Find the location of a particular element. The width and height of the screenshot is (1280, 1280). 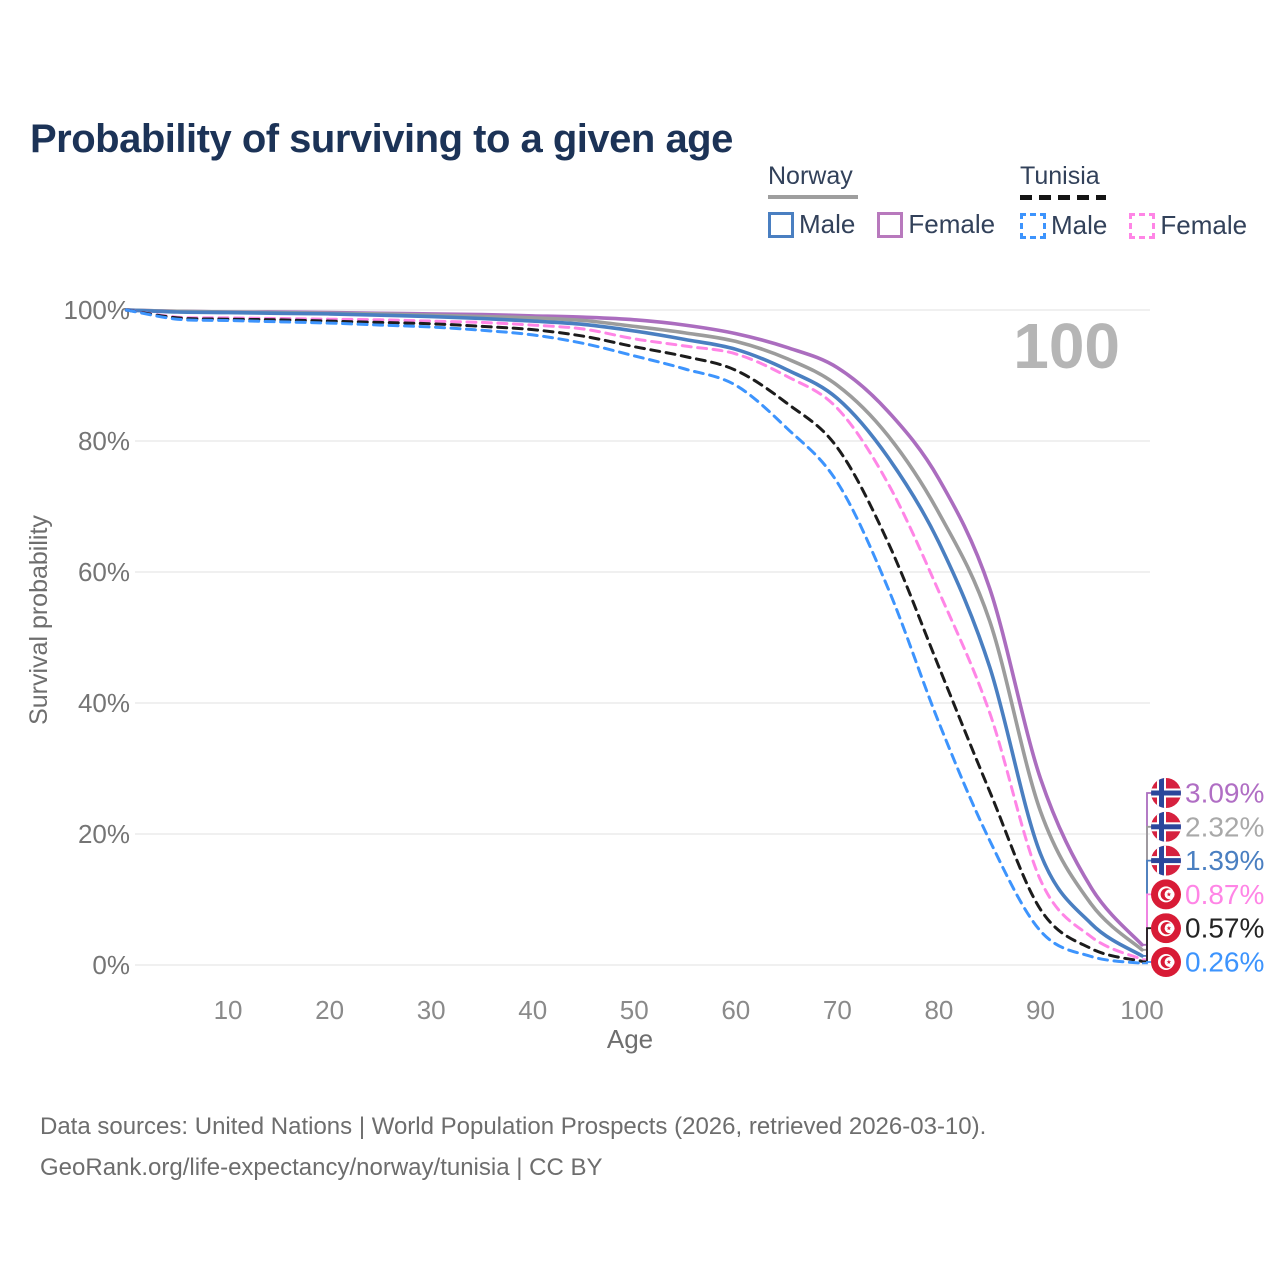

end-value-label-norway-all: 2.32% is located at coordinates (1224, 826).